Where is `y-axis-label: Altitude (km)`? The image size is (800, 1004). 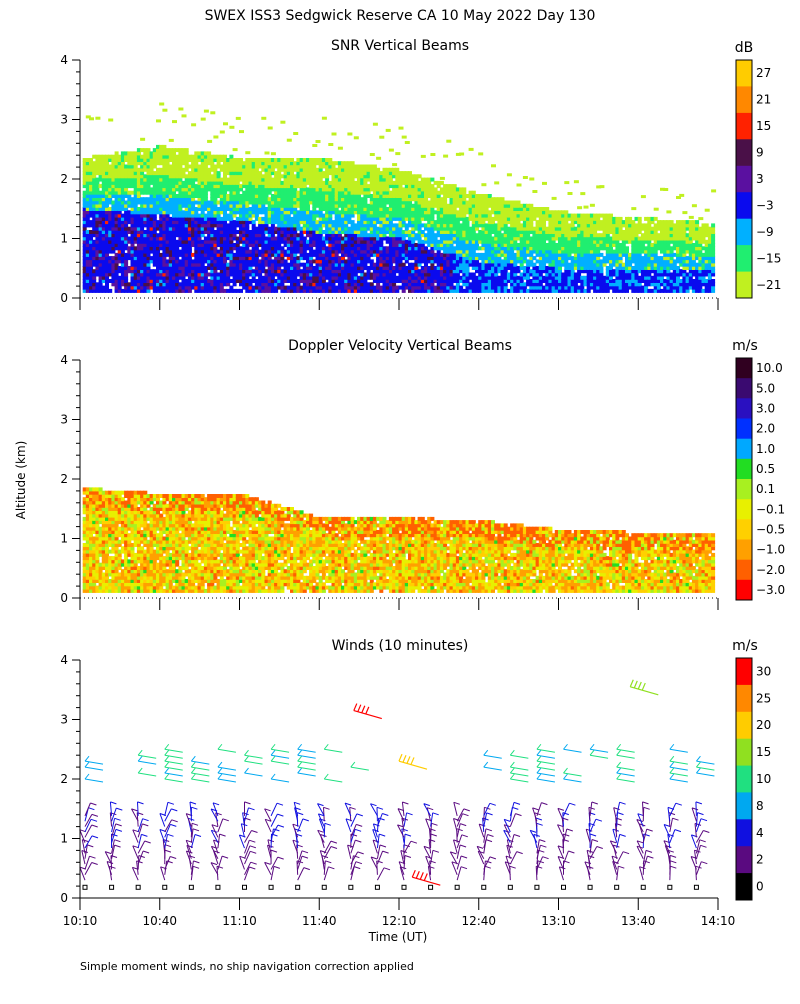 y-axis-label: Altitude (km) is located at coordinates (21, 480).